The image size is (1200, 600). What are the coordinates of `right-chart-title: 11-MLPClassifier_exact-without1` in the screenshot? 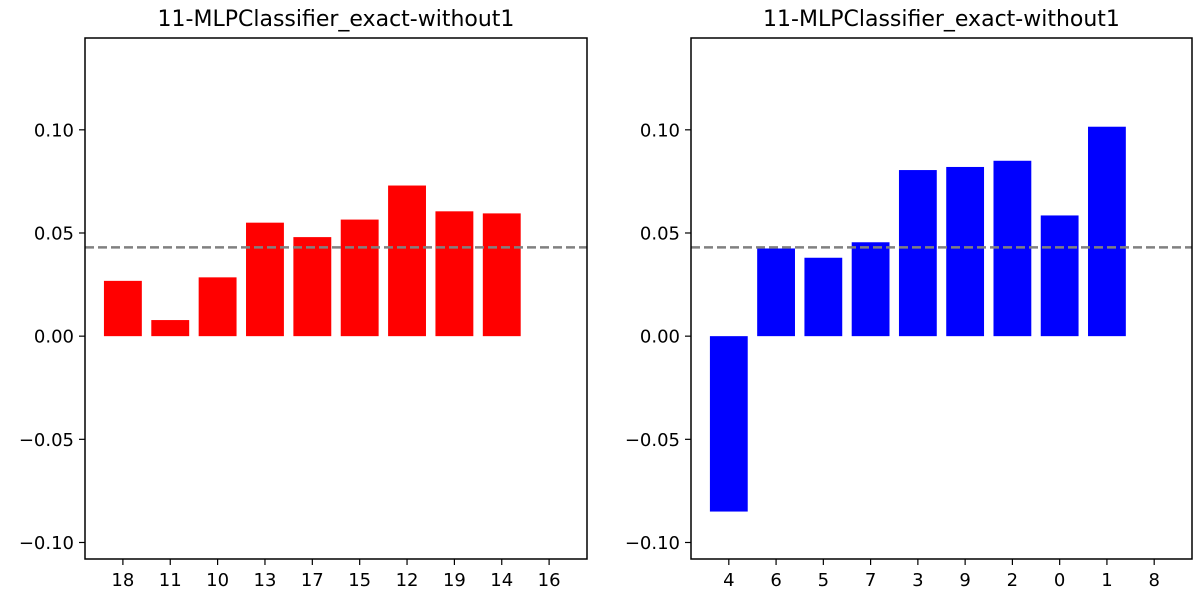 It's located at (941, 19).